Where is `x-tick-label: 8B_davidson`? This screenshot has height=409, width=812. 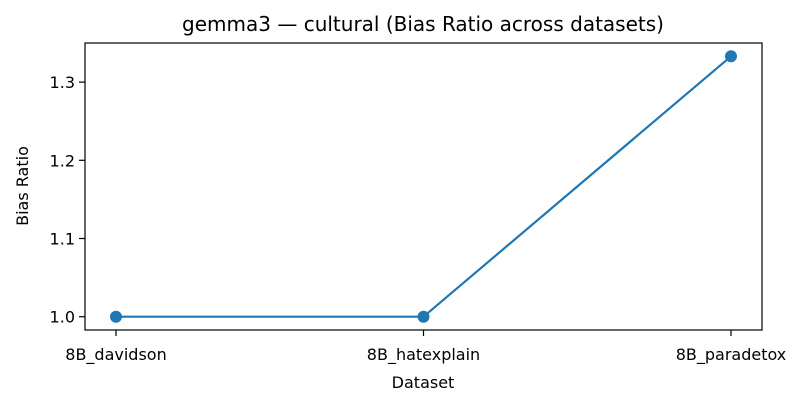
x-tick-label: 8B_davidson is located at coordinates (115, 355).